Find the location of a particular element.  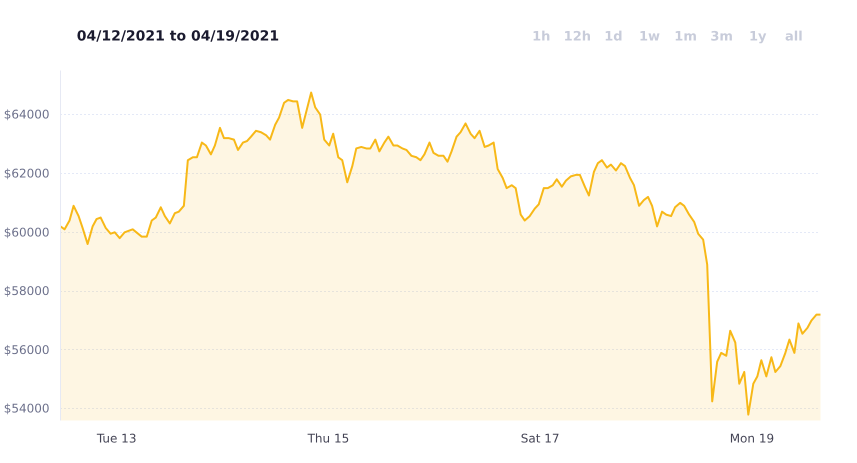

y-tick-label: $58000 is located at coordinates (27, 291).